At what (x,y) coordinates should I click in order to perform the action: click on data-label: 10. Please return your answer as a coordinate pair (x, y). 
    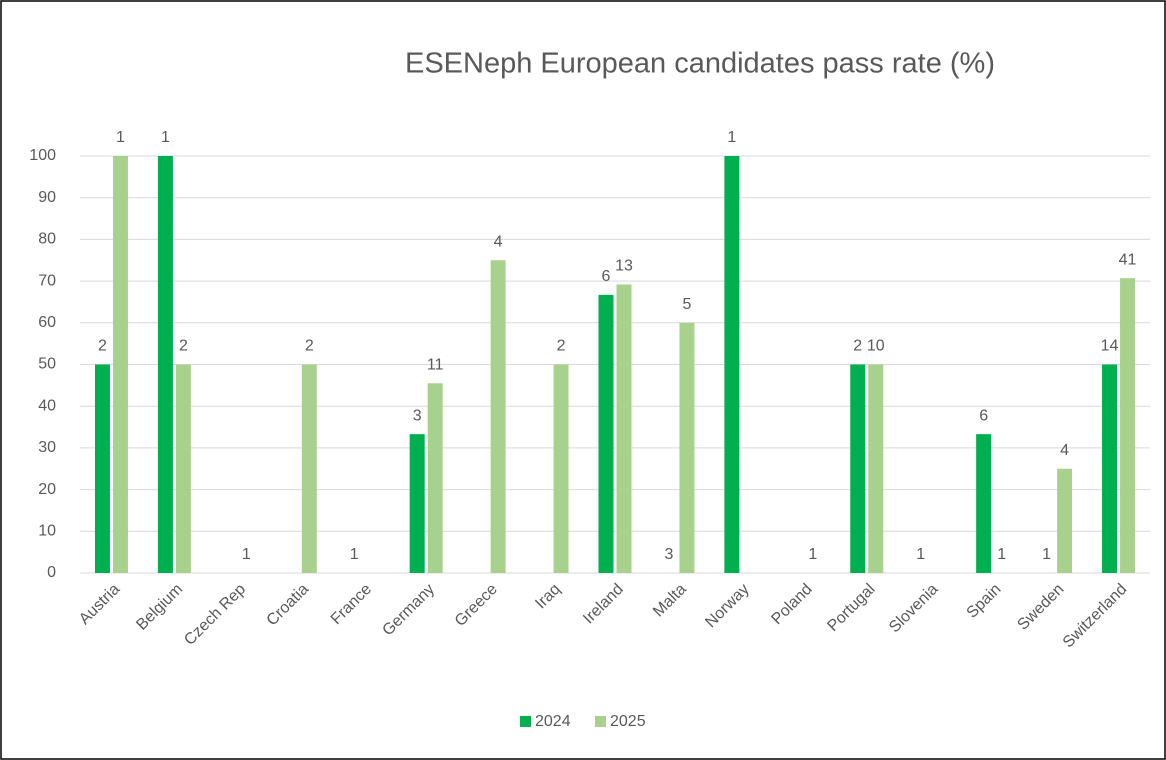
    Looking at the image, I should click on (876, 346).